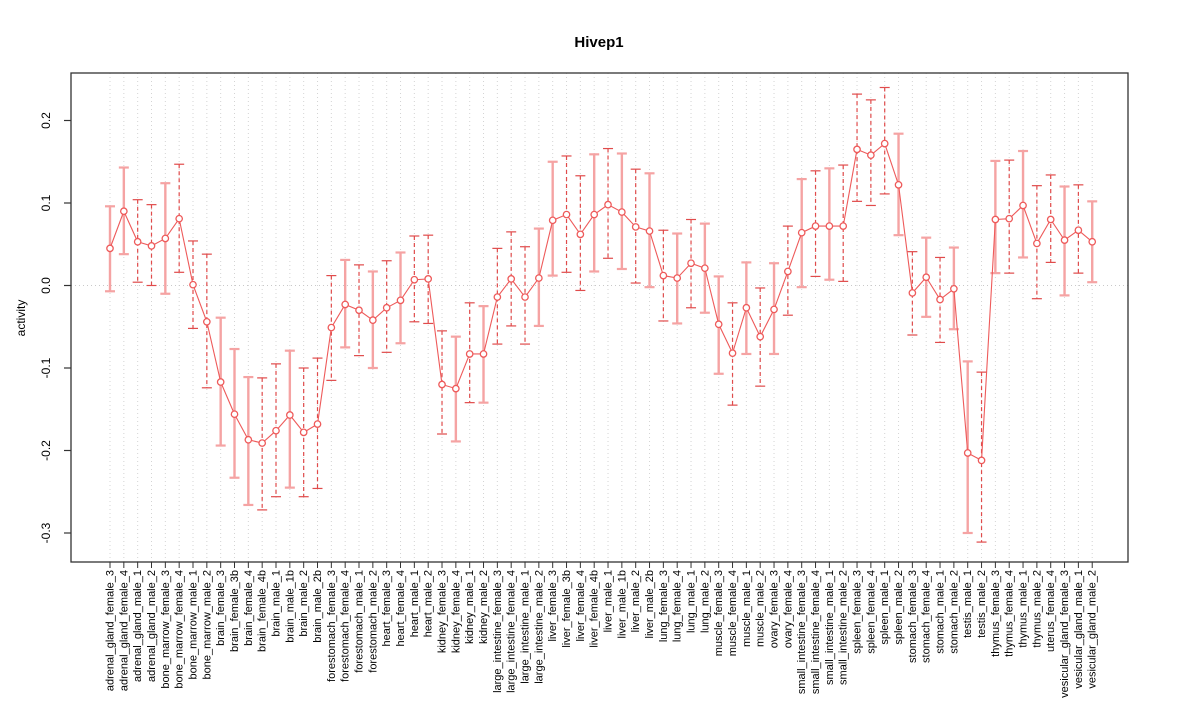 Image resolution: width=1200 pixels, height=725 pixels. Describe the element at coordinates (858, 612) in the screenshot. I see `x-tick-label: spleen_female_3` at that location.